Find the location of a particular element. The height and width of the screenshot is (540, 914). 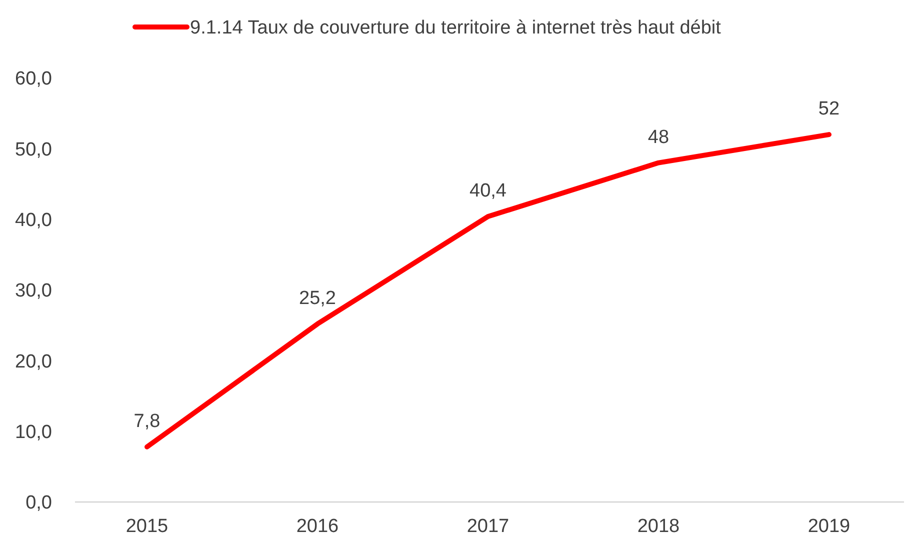

data-label: 40,4 is located at coordinates (488, 191).